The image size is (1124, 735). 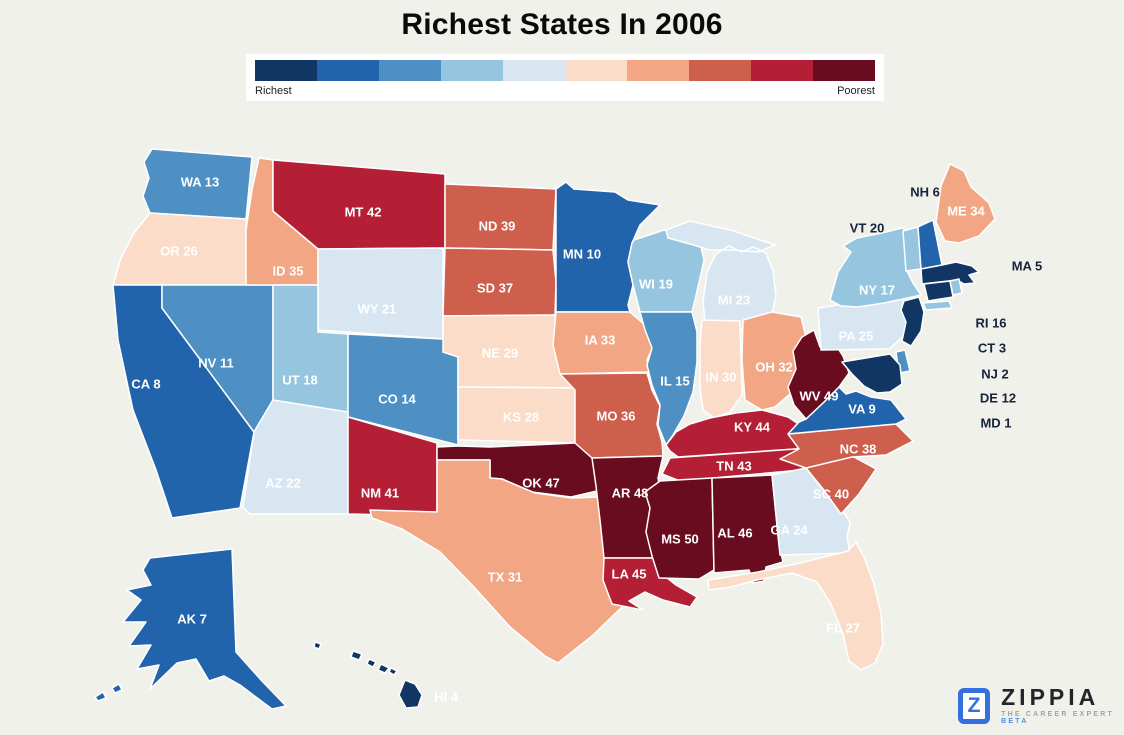 What do you see at coordinates (789, 529) in the screenshot?
I see `state-label-GA: GA 24` at bounding box center [789, 529].